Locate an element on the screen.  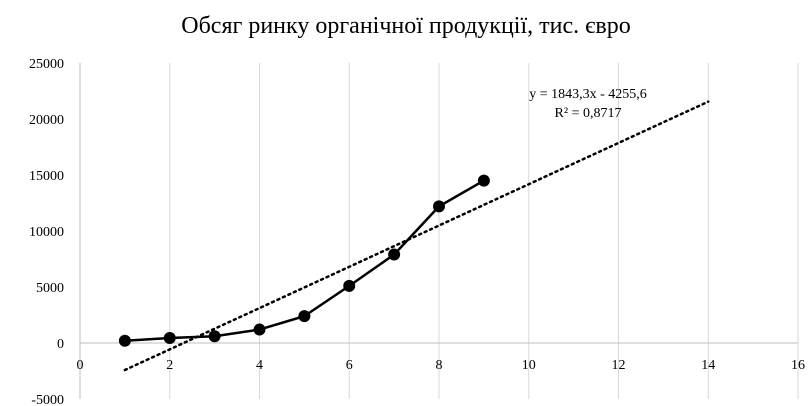
x-tick-label: 4 is located at coordinates (259, 365).